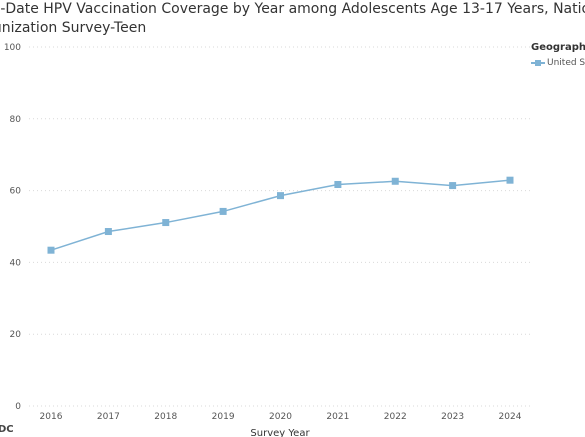 This screenshot has height=437, width=585. What do you see at coordinates (558, 47) in the screenshot?
I see `legend-title: Geography` at bounding box center [558, 47].